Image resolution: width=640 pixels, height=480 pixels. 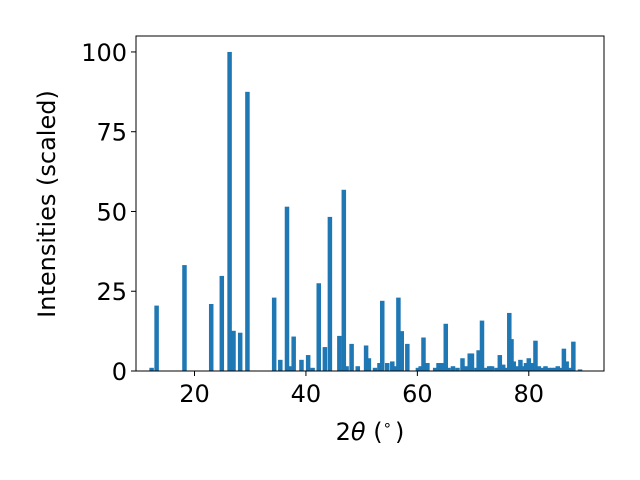 I want to click on y-axis-label: Intensities (scaled), so click(x=47, y=204).